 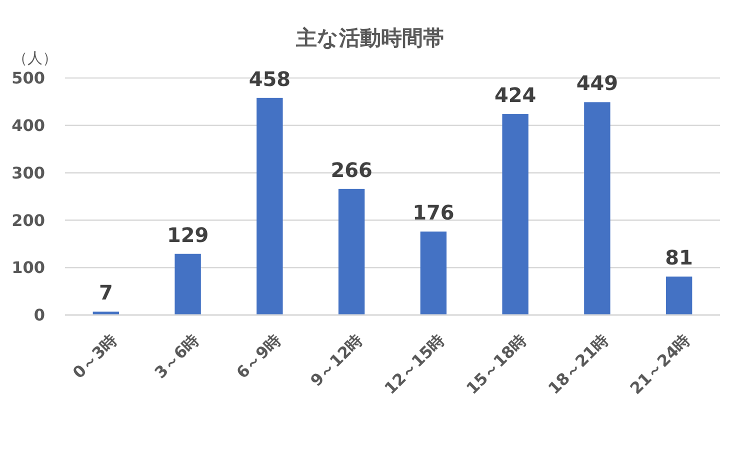 I want to click on y-tick-label: 300, so click(x=28, y=172).